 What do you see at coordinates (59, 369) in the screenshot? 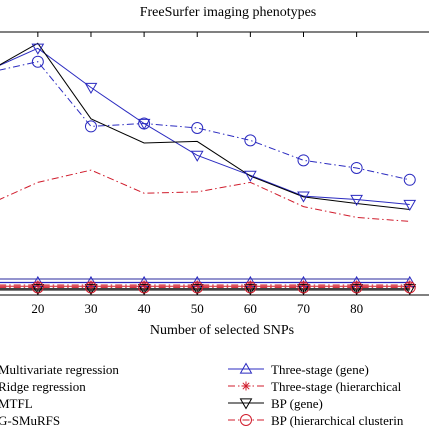
I see `legend-label: Multivariate regression` at bounding box center [59, 369].